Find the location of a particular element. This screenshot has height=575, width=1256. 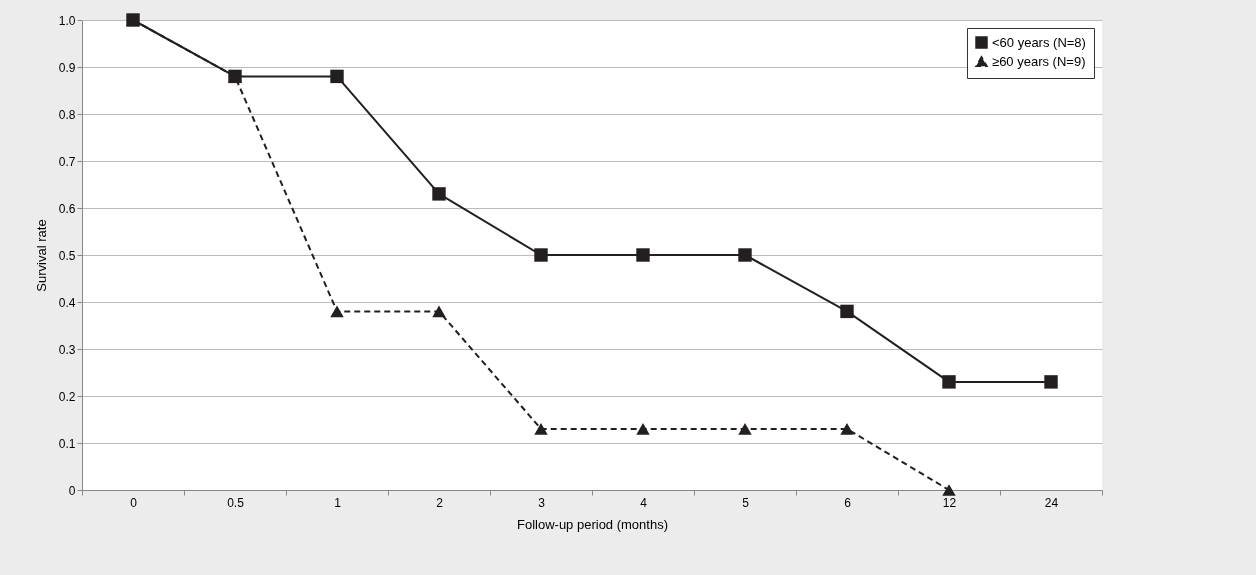

y-tick-label: 1.0 is located at coordinates (67, 20).